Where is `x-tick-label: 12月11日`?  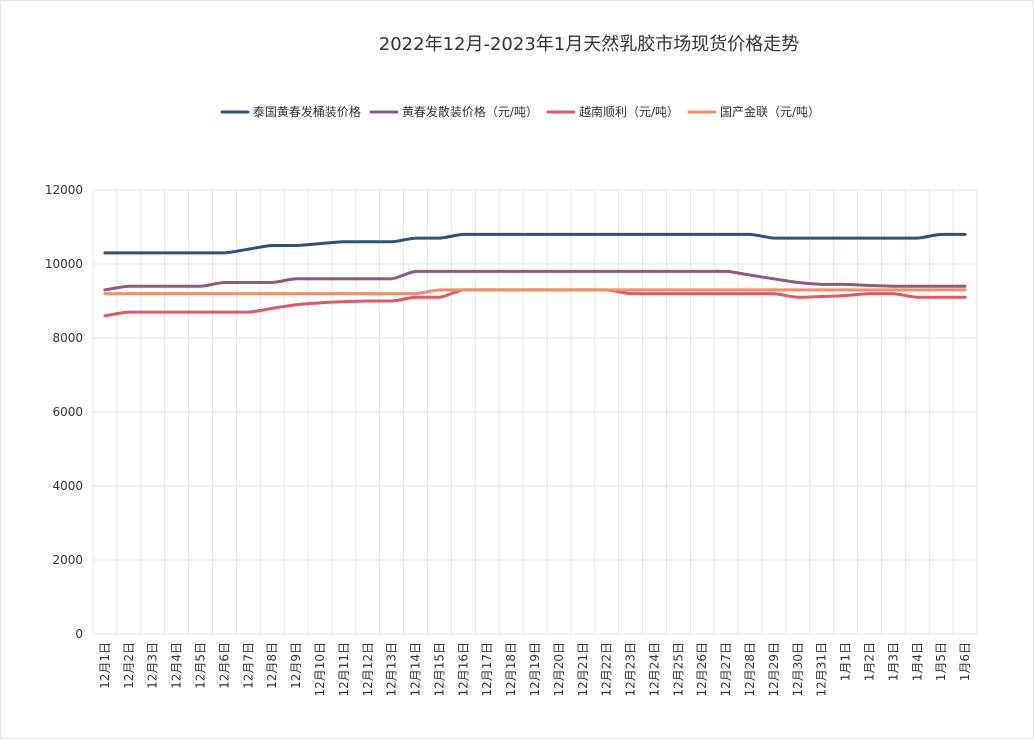 x-tick-label: 12月11日 is located at coordinates (344, 669).